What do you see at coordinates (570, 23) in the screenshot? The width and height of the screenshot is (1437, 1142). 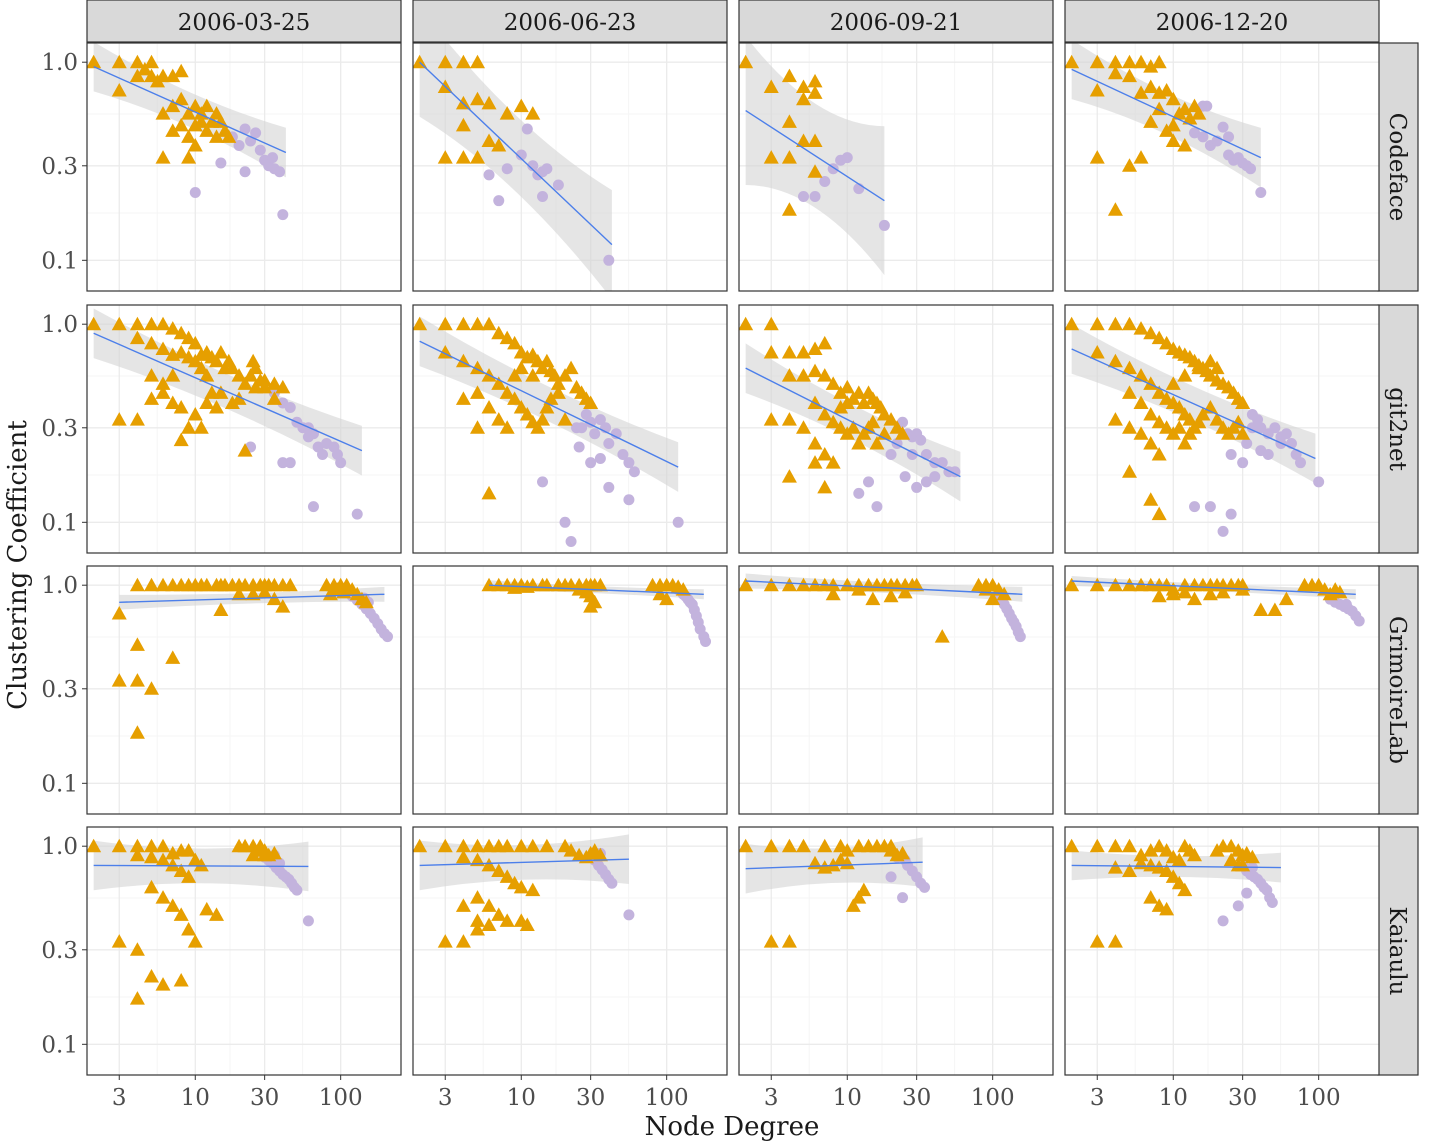 I see `column-strip-label: 2006-06-23` at bounding box center [570, 23].